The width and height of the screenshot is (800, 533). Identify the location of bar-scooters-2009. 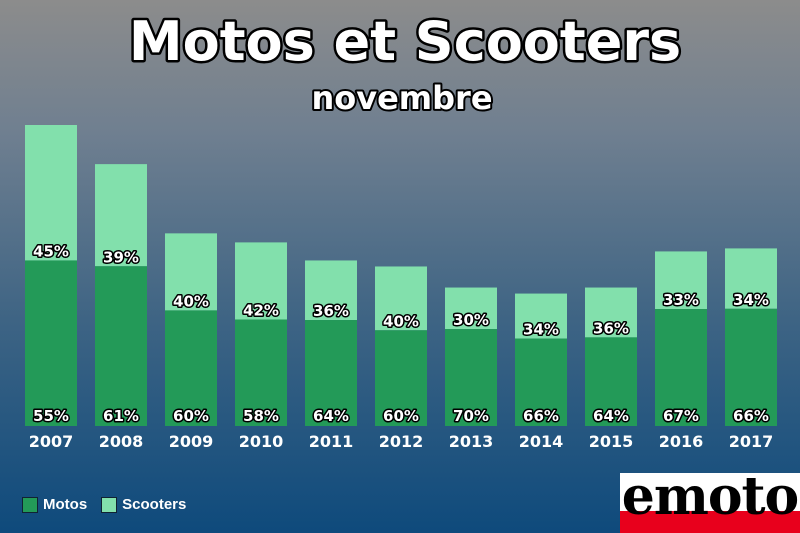
(191, 272).